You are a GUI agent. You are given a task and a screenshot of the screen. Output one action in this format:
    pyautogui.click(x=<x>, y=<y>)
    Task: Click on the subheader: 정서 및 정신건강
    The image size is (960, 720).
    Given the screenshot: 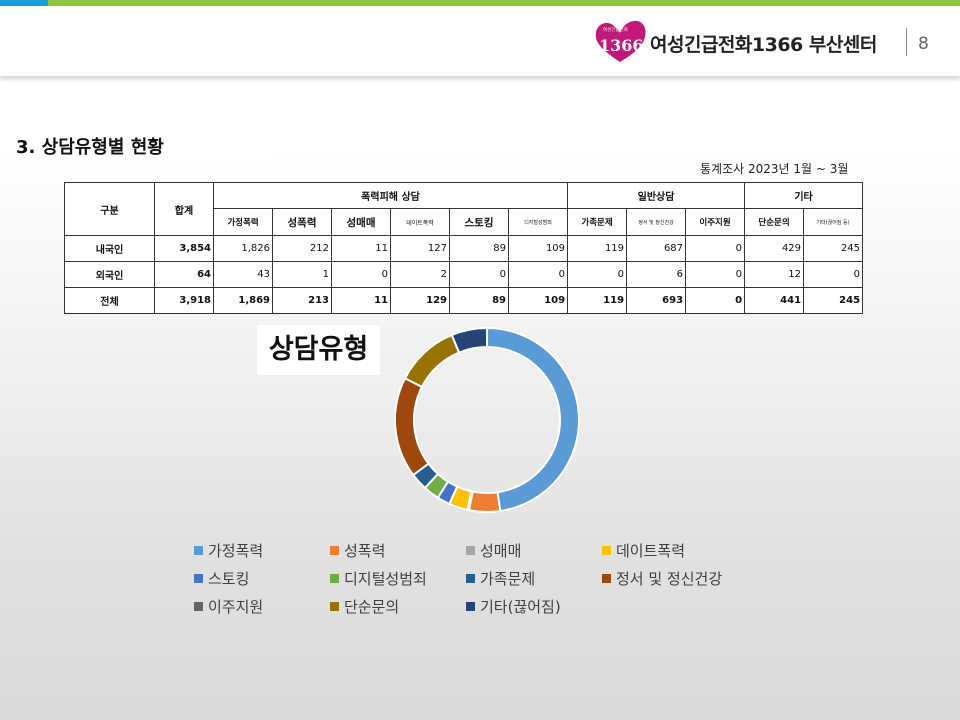 What is the action you would take?
    pyautogui.click(x=656, y=222)
    